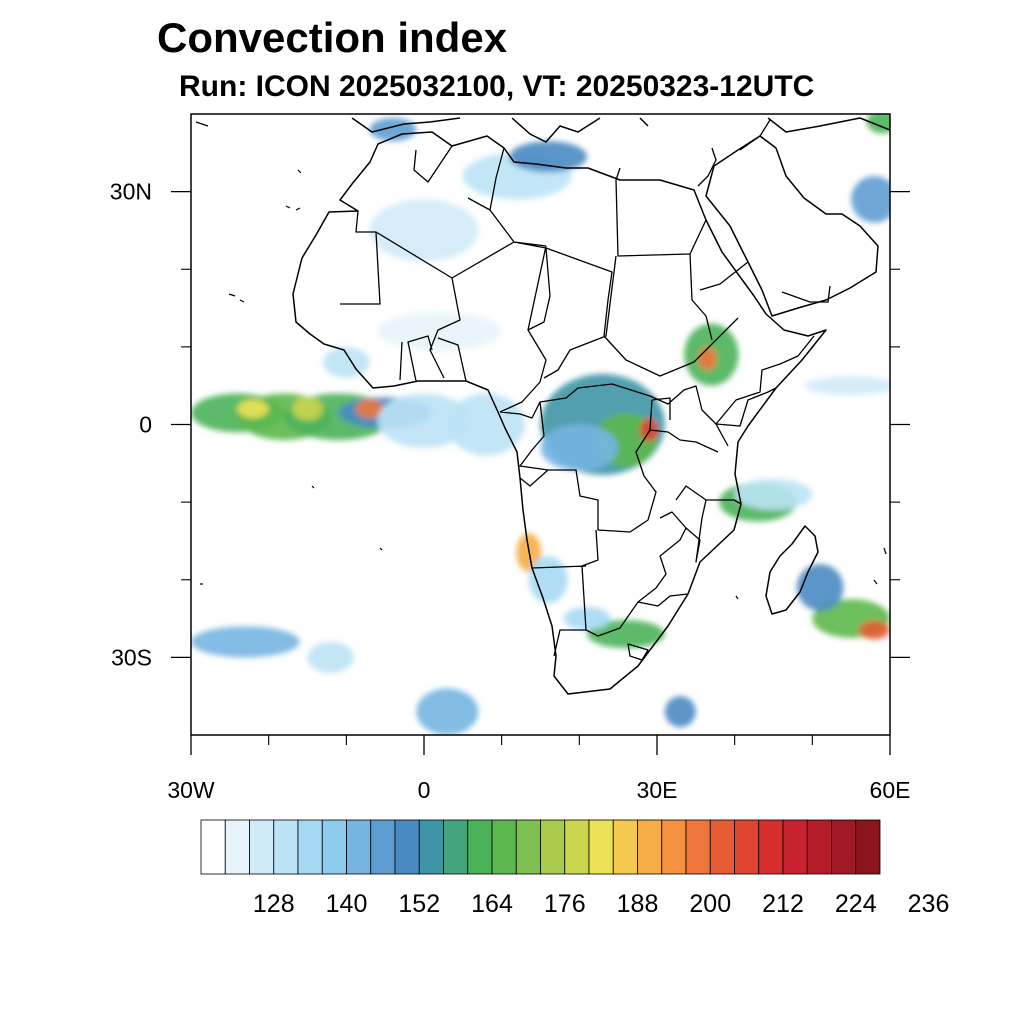 Image resolution: width=1024 pixels, height=1024 pixels. I want to click on lon-tick-label-2: 30E, so click(657, 790).